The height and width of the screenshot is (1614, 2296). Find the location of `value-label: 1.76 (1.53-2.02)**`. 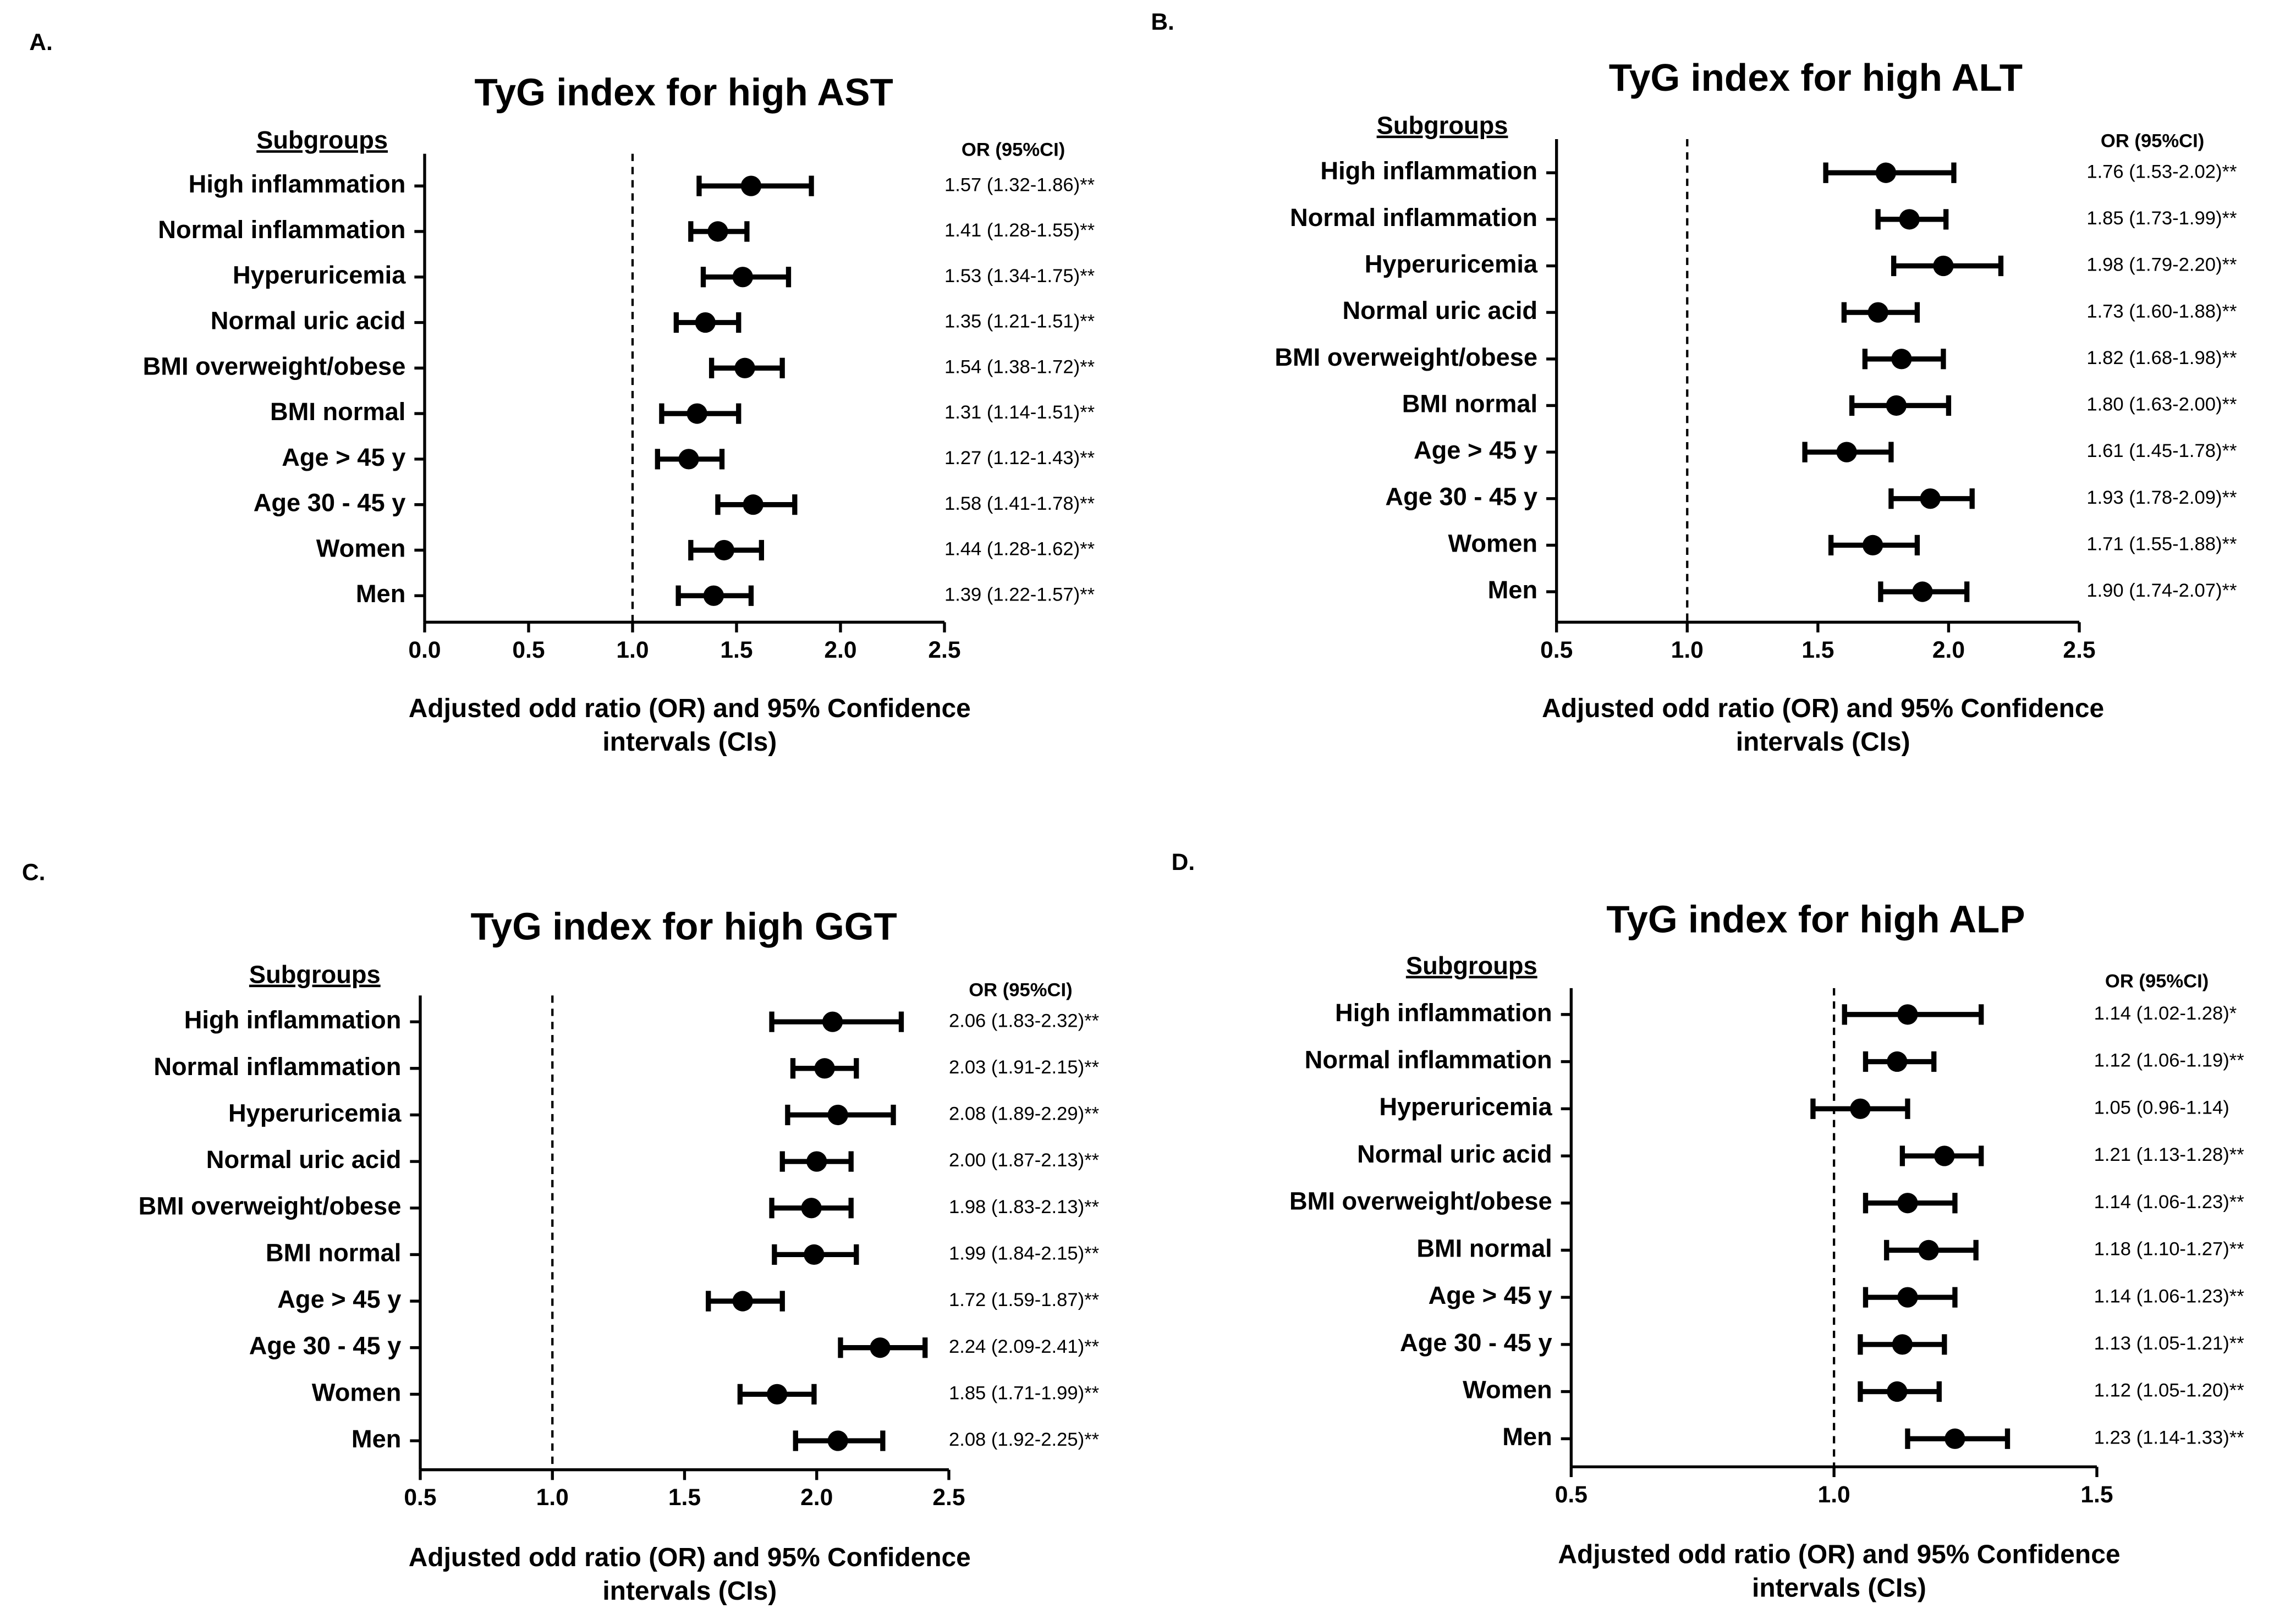

value-label: 1.76 (1.53-2.02)** is located at coordinates (2161, 172).